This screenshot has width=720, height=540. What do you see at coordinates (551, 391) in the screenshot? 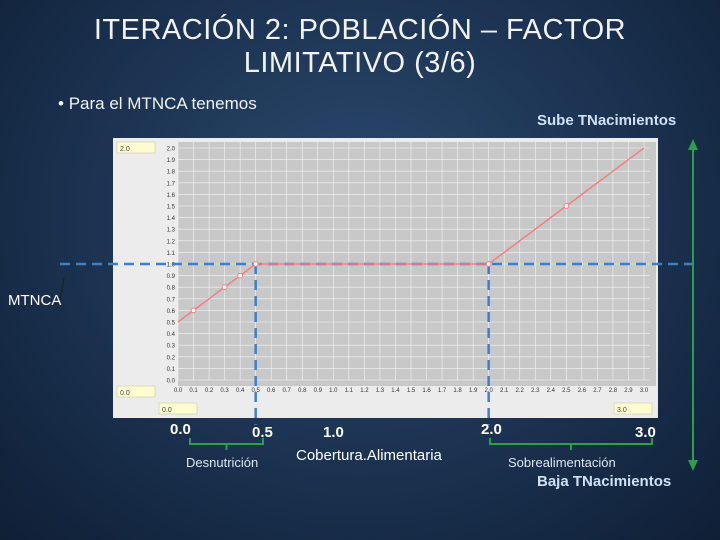
I see `x-tick-label: 2.4` at bounding box center [551, 391].